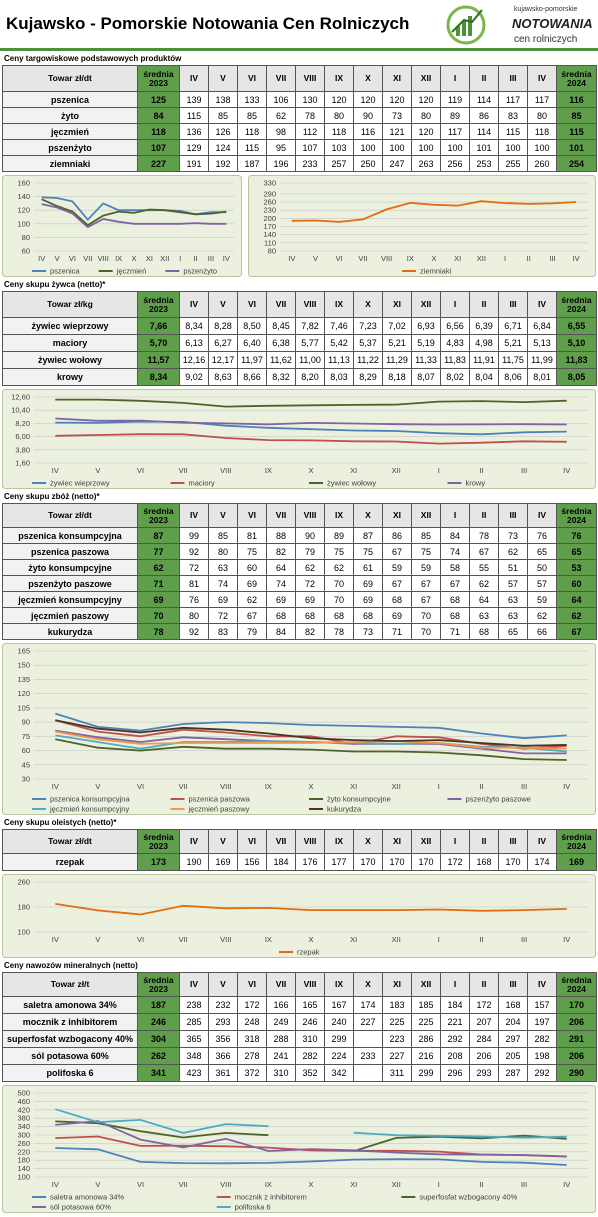  What do you see at coordinates (484, 1056) in the screenshot?
I see `table-cell: 206` at bounding box center [484, 1056].